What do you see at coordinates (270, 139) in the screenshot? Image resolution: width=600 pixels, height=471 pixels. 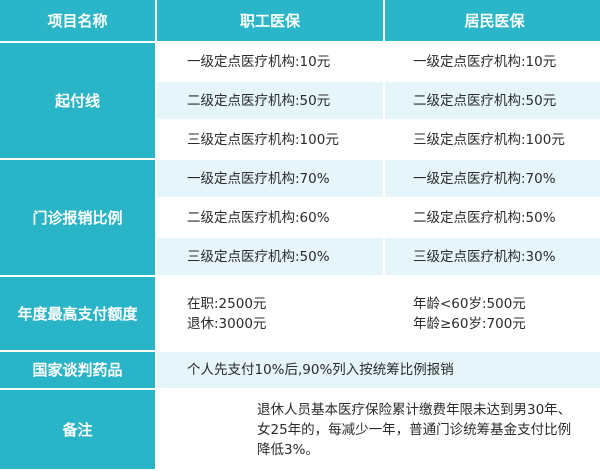 I see `deductible-employee-level3: 三级定点医疗机构:100元` at bounding box center [270, 139].